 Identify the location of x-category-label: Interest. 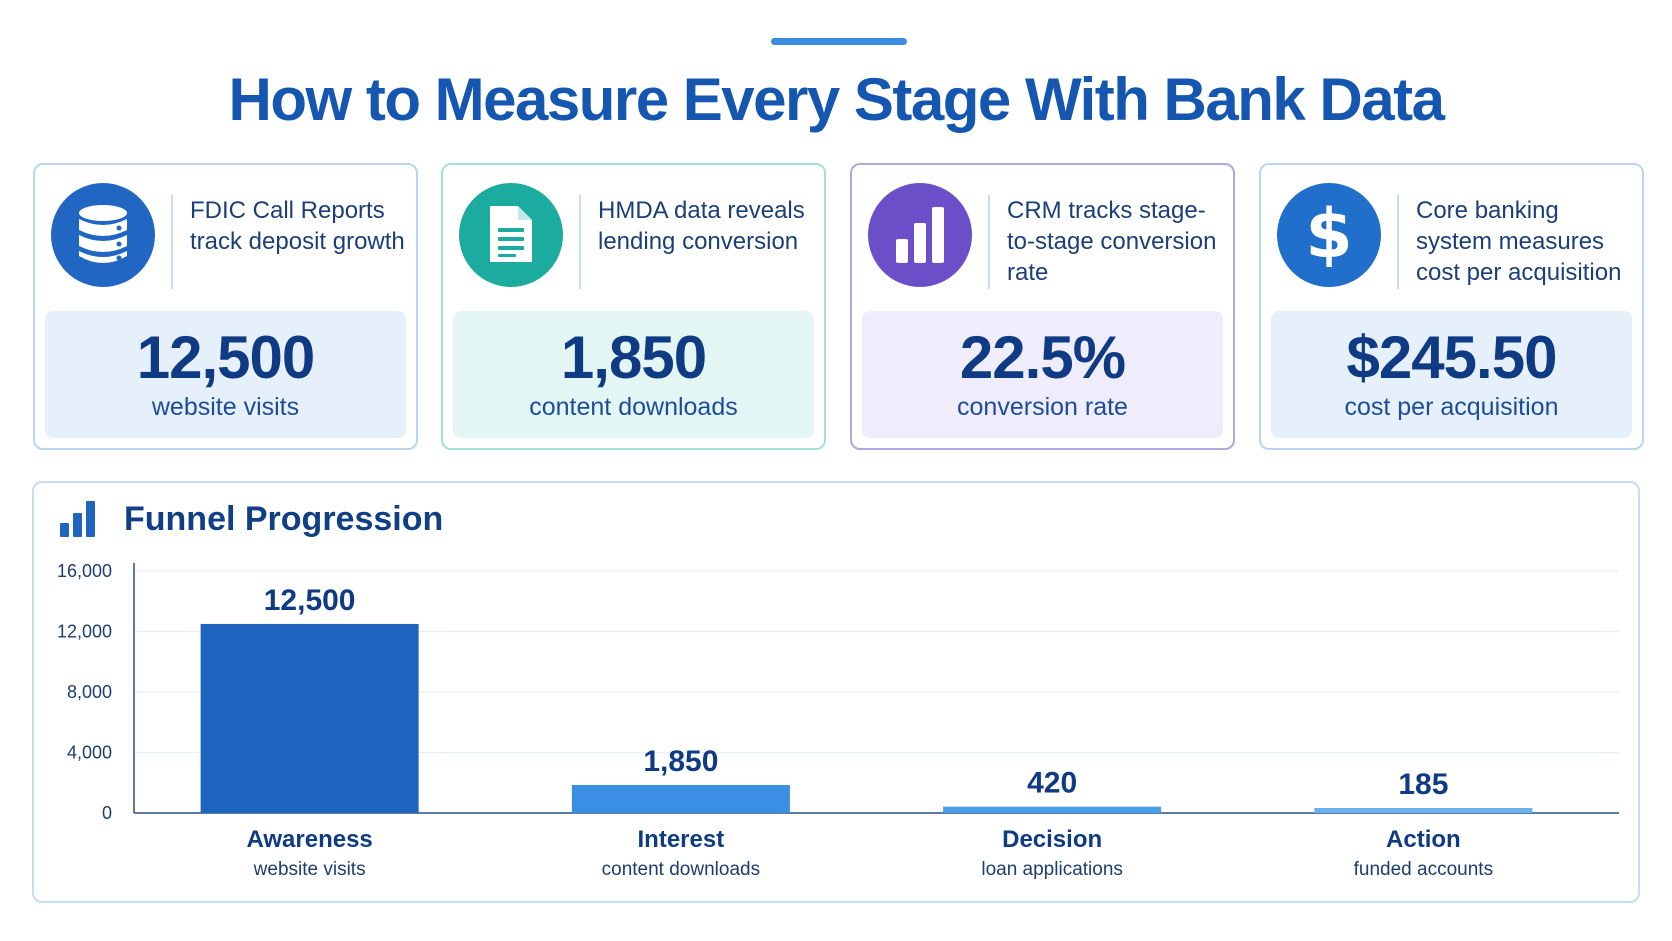
(681, 839).